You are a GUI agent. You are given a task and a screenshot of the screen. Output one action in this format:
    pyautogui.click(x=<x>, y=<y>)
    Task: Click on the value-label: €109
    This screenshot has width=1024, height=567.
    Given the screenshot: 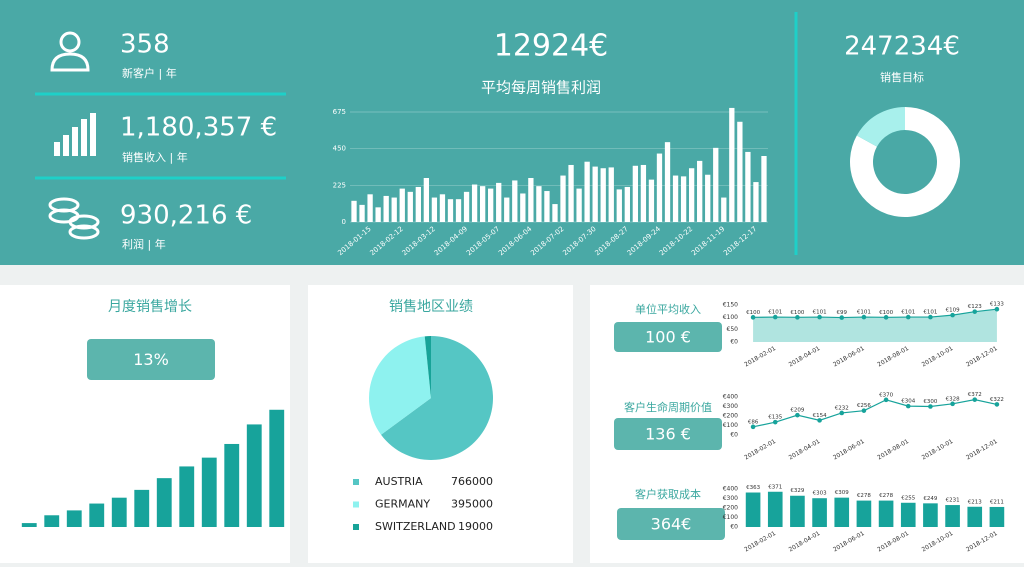 What is the action you would take?
    pyautogui.click(x=953, y=311)
    